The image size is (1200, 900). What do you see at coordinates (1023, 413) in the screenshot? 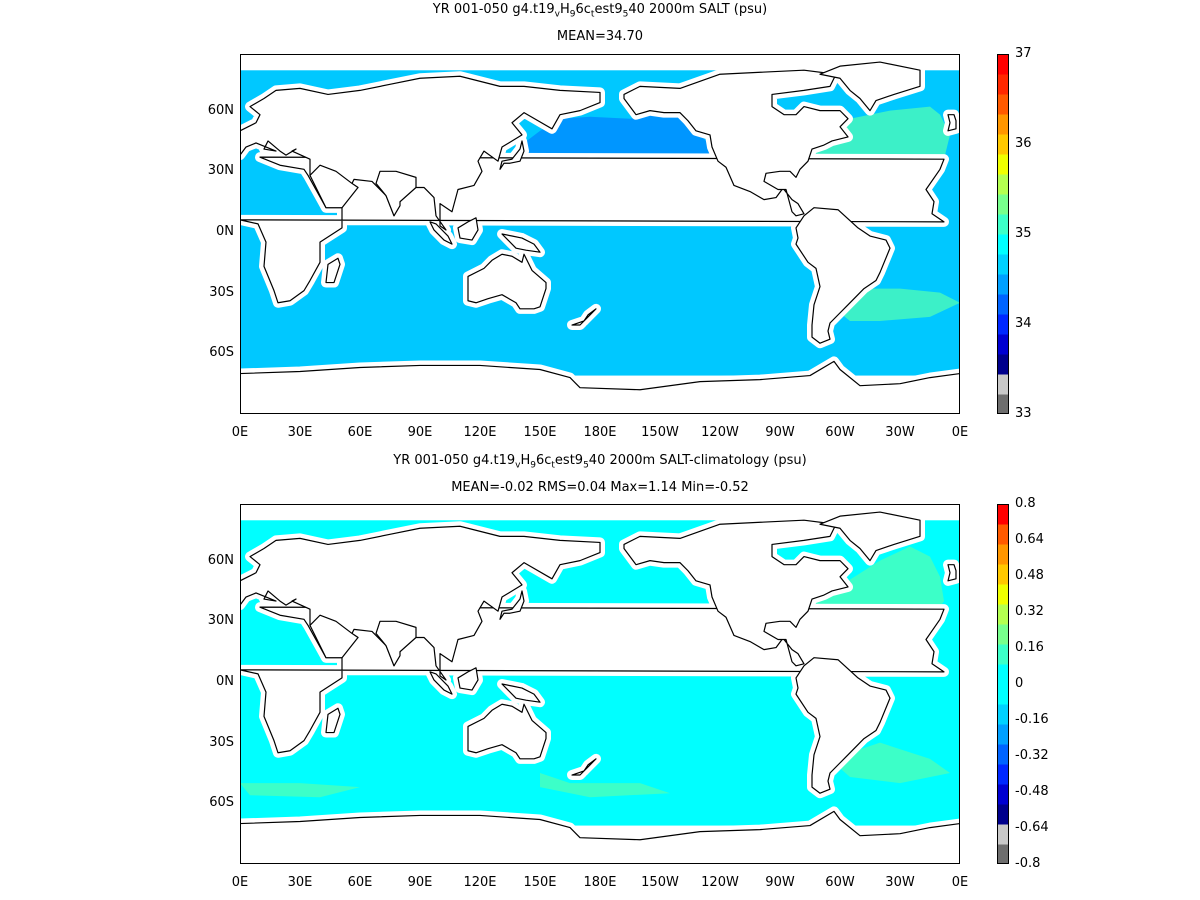
I see `colorbar-tick-label: 33` at bounding box center [1023, 413].